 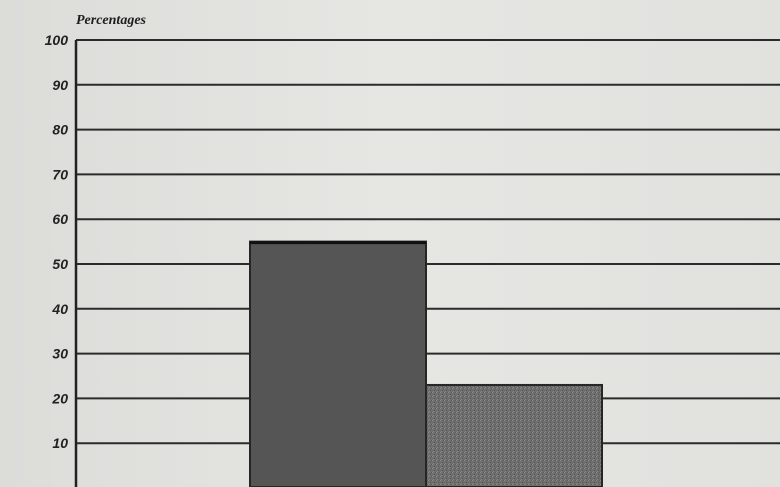 What do you see at coordinates (60, 130) in the screenshot?
I see `y-tick-label-80: 80` at bounding box center [60, 130].